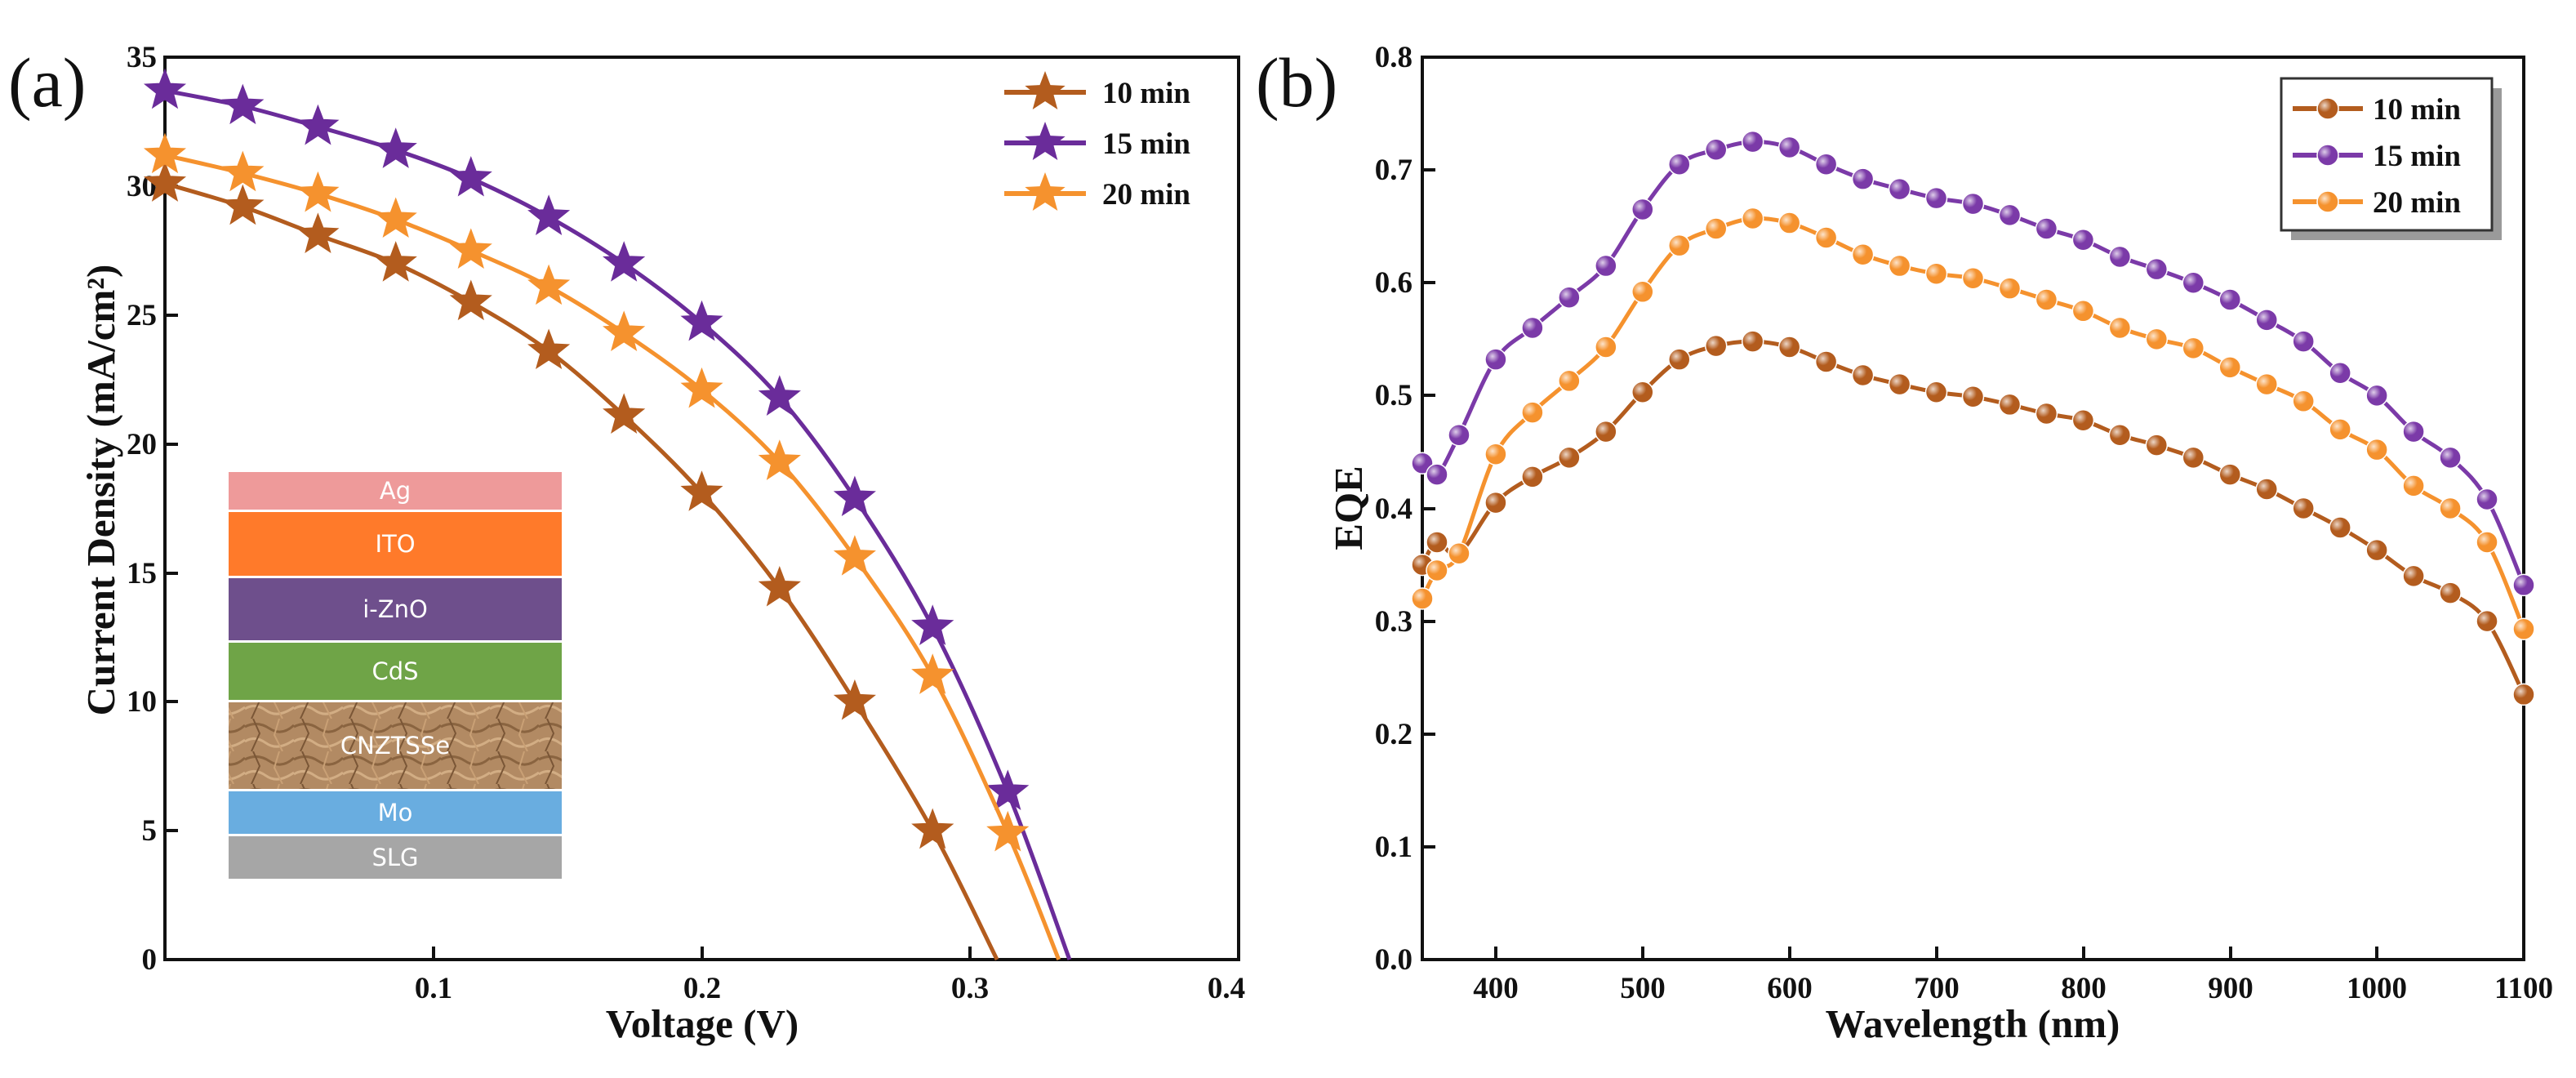  Describe the element at coordinates (2524, 989) in the screenshot. I see `panel-b-xtick-label: 1100` at that location.